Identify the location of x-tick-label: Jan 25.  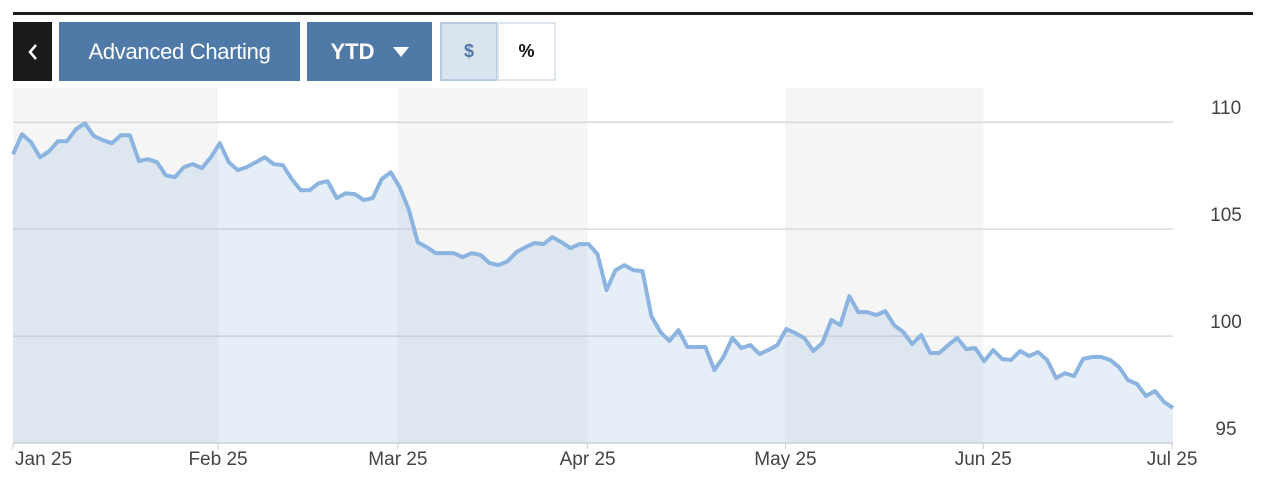
(43, 459).